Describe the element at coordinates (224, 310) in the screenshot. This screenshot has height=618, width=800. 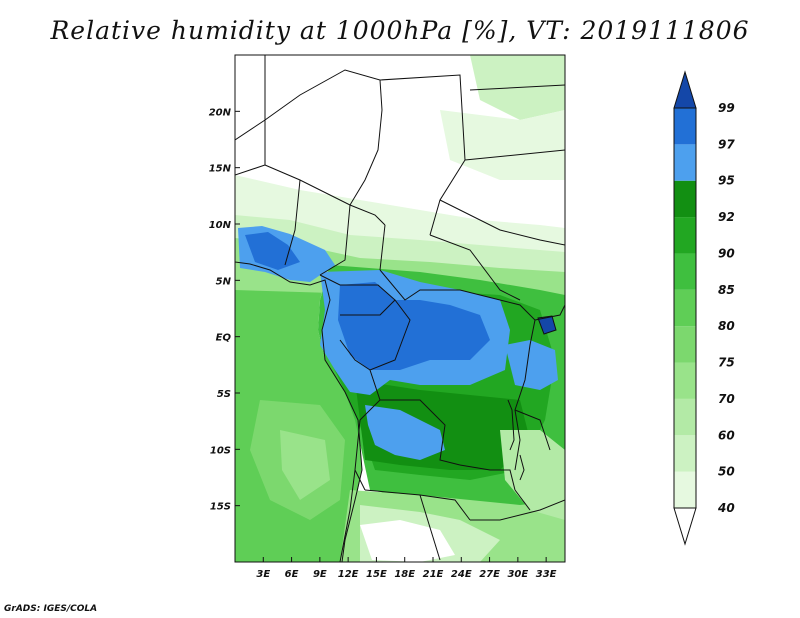
I see `y-axis-ticks: 20N 15N 10N 5N EQ 5S 10S 15S` at that location.